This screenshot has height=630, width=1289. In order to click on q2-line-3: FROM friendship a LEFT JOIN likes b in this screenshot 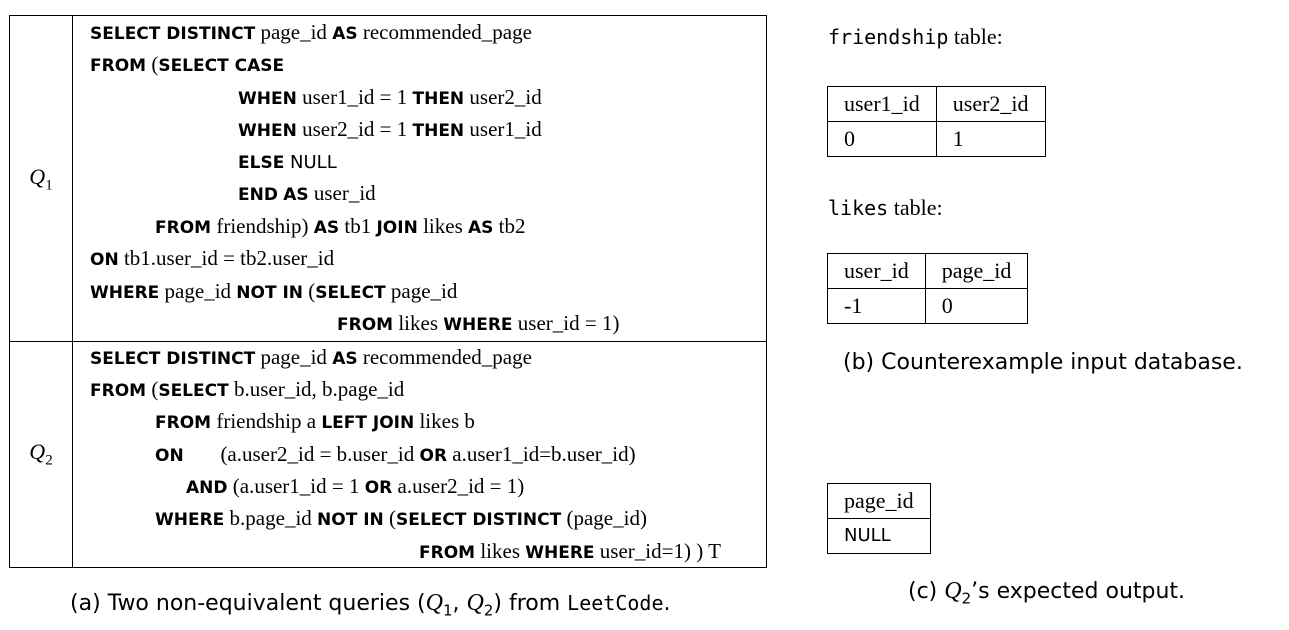, I will do `click(315, 421)`.